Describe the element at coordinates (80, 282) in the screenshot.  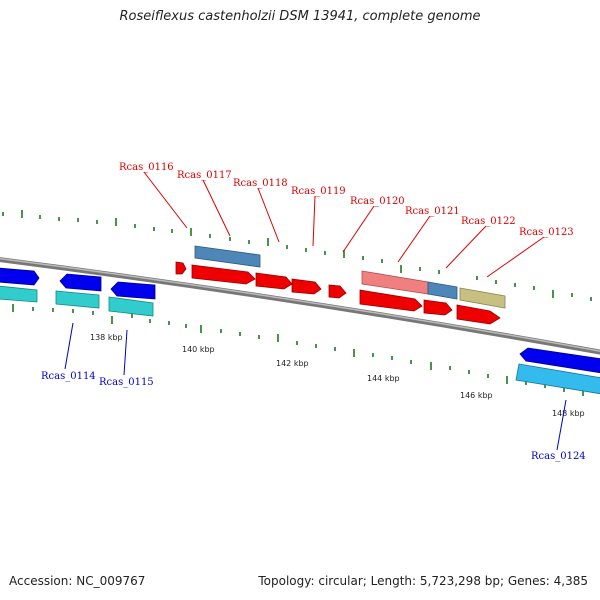
I see `cds-rcas-0114-arrow` at that location.